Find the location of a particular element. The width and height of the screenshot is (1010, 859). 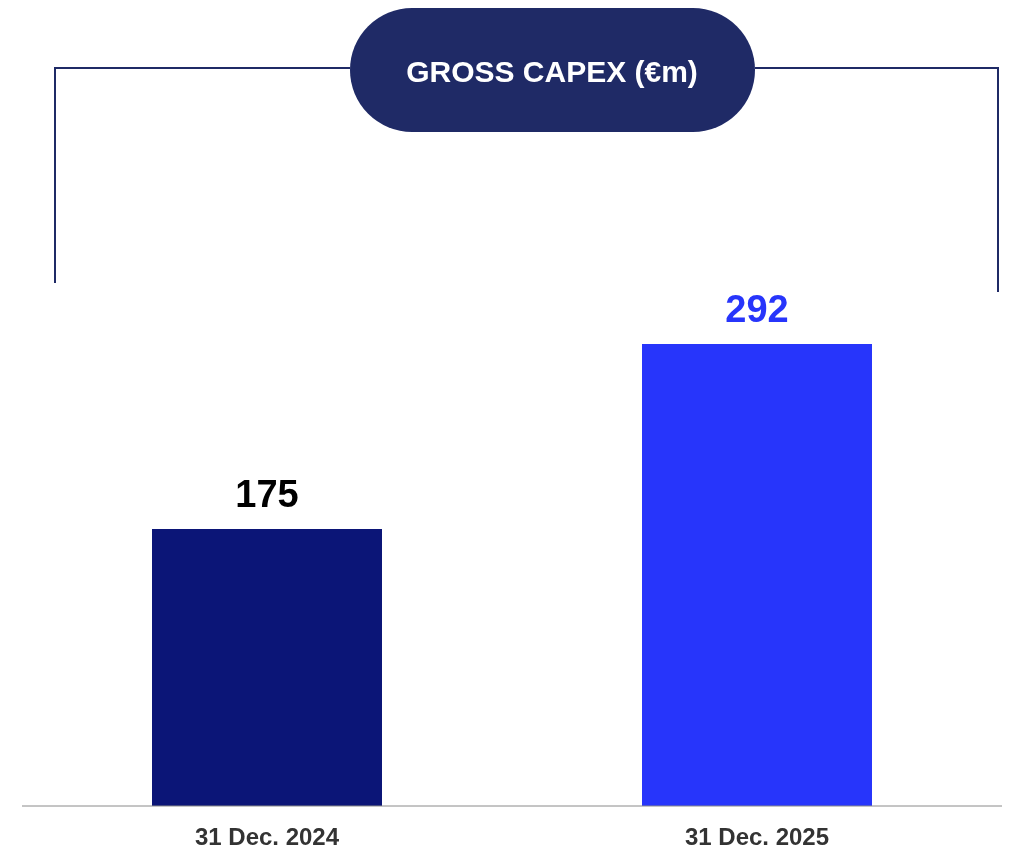

data-label: 292 is located at coordinates (757, 309).